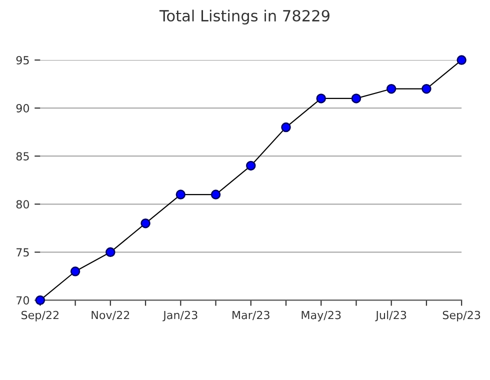 The image size is (490, 380). What do you see at coordinates (23, 108) in the screenshot?
I see `y-tick-label: 90` at bounding box center [23, 108].